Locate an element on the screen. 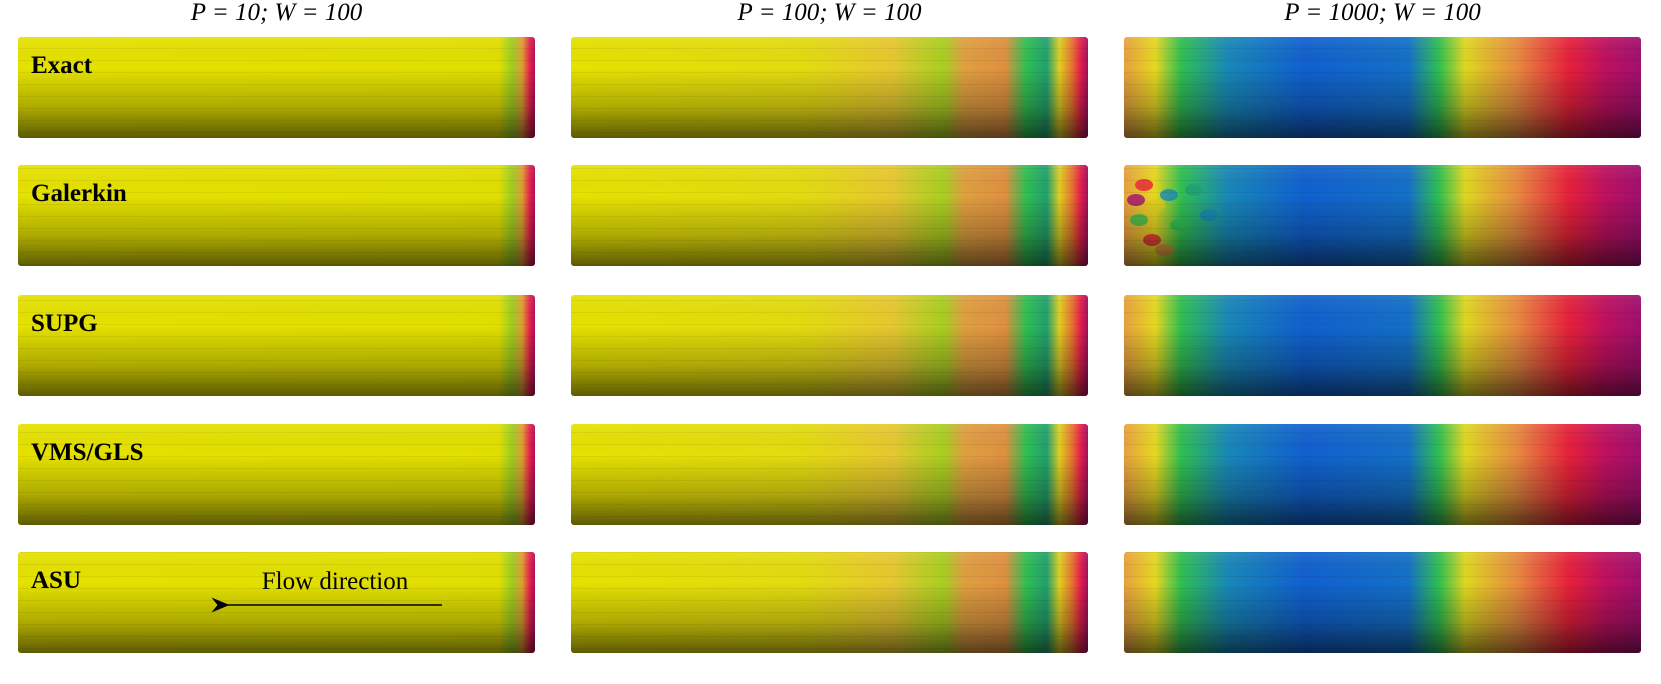  row-label: SUPG is located at coordinates (64, 323).